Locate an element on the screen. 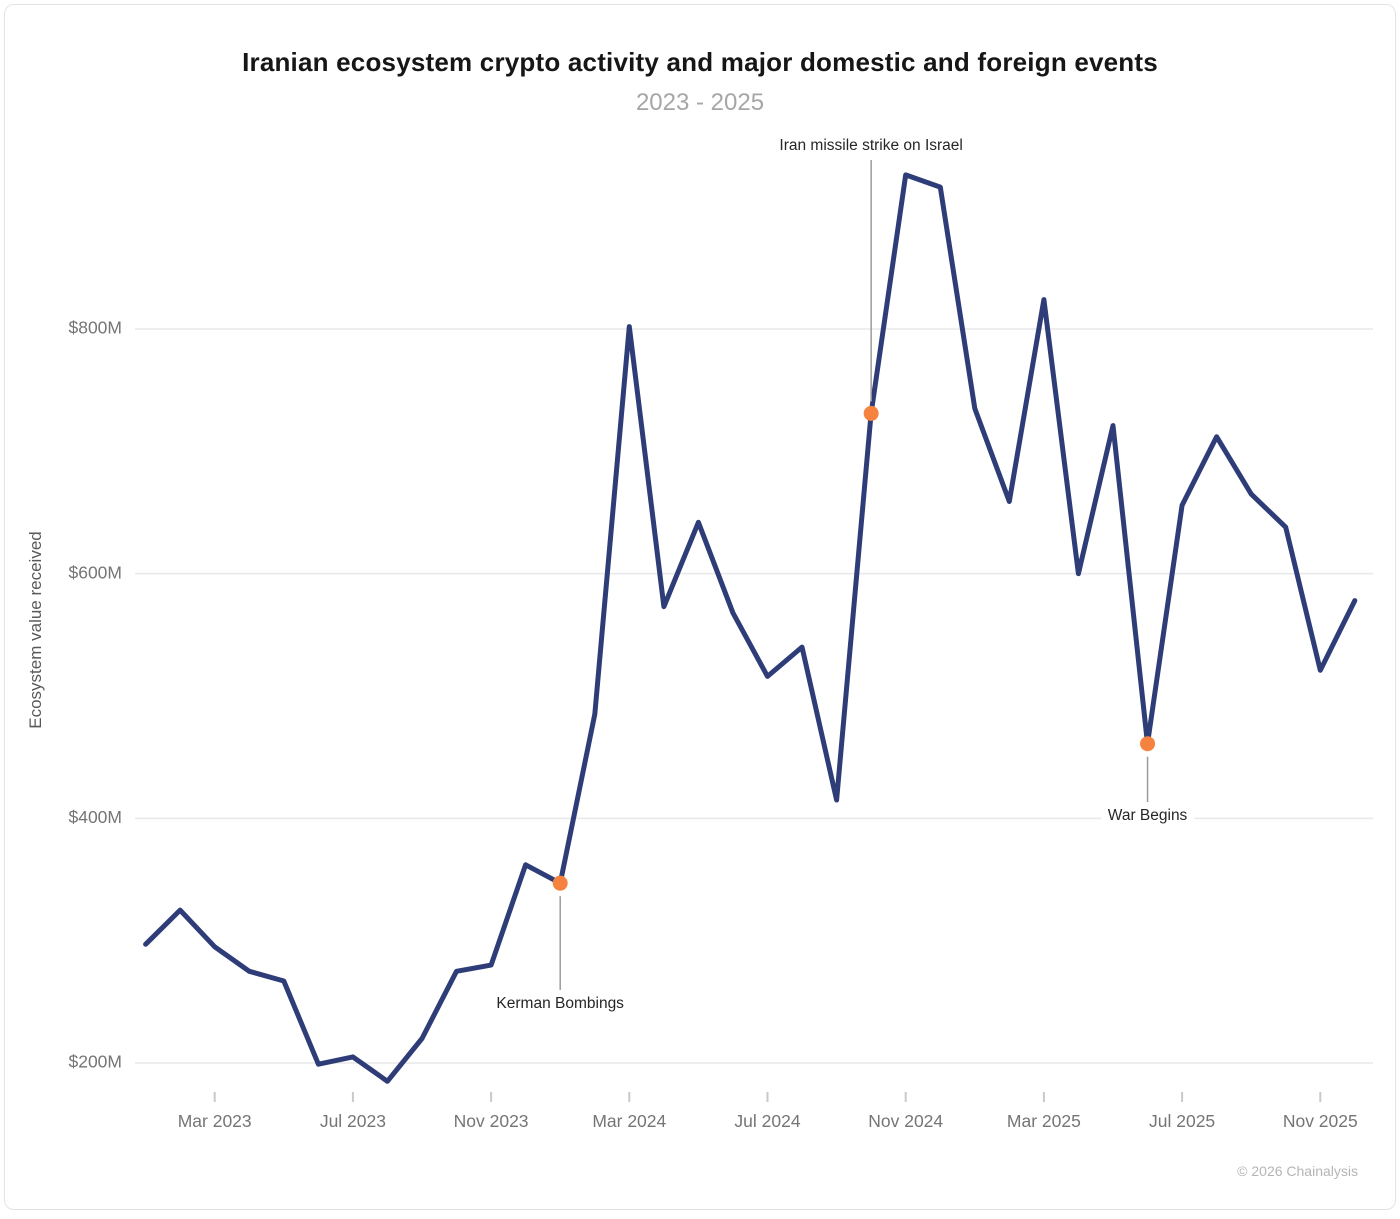 The width and height of the screenshot is (1400, 1219). footer-copyright: © 2026 Chainalysis is located at coordinates (1297, 1171).